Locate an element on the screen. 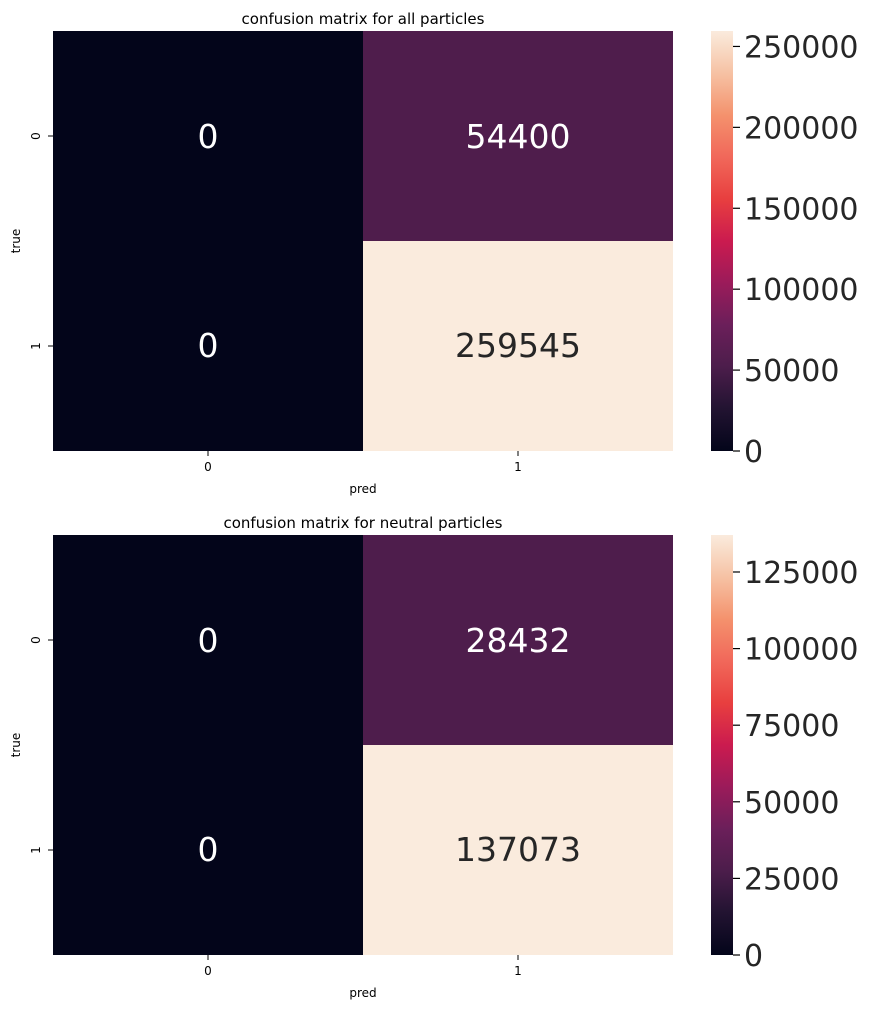 The width and height of the screenshot is (872, 1009). chart-title: confusion matrix for all particles is located at coordinates (363, 19).